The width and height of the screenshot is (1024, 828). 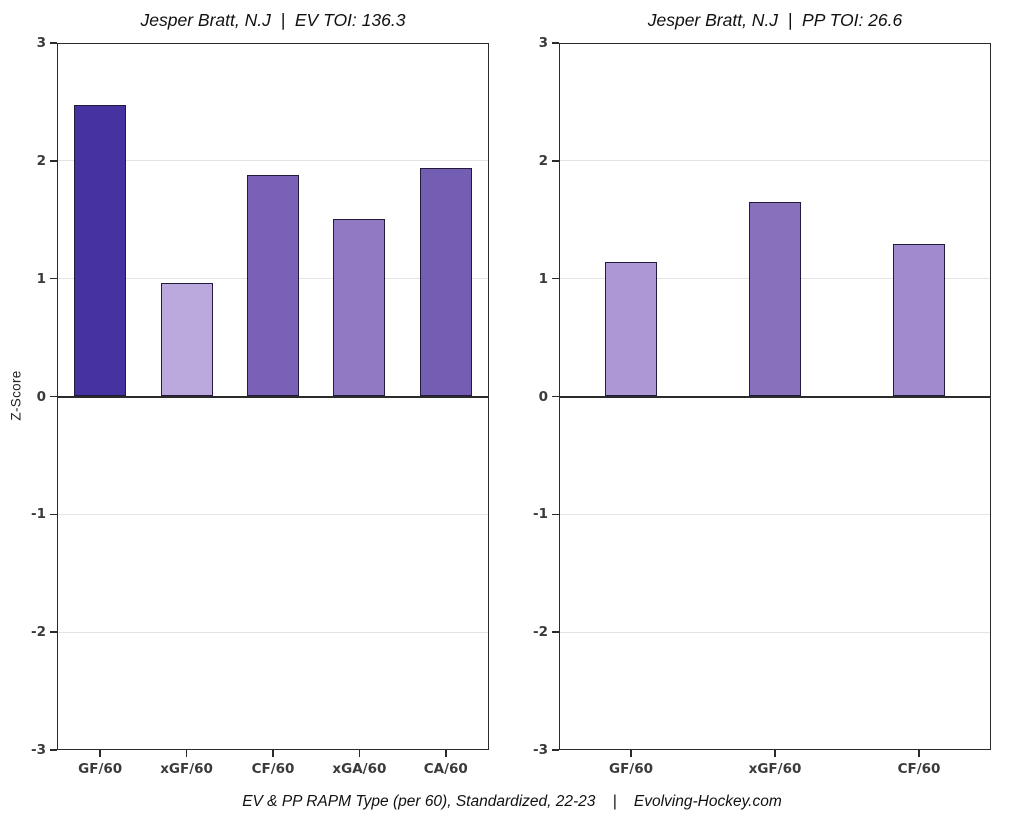 What do you see at coordinates (445, 769) in the screenshot?
I see `x-tick-label-ca-60: CA/60` at bounding box center [445, 769].